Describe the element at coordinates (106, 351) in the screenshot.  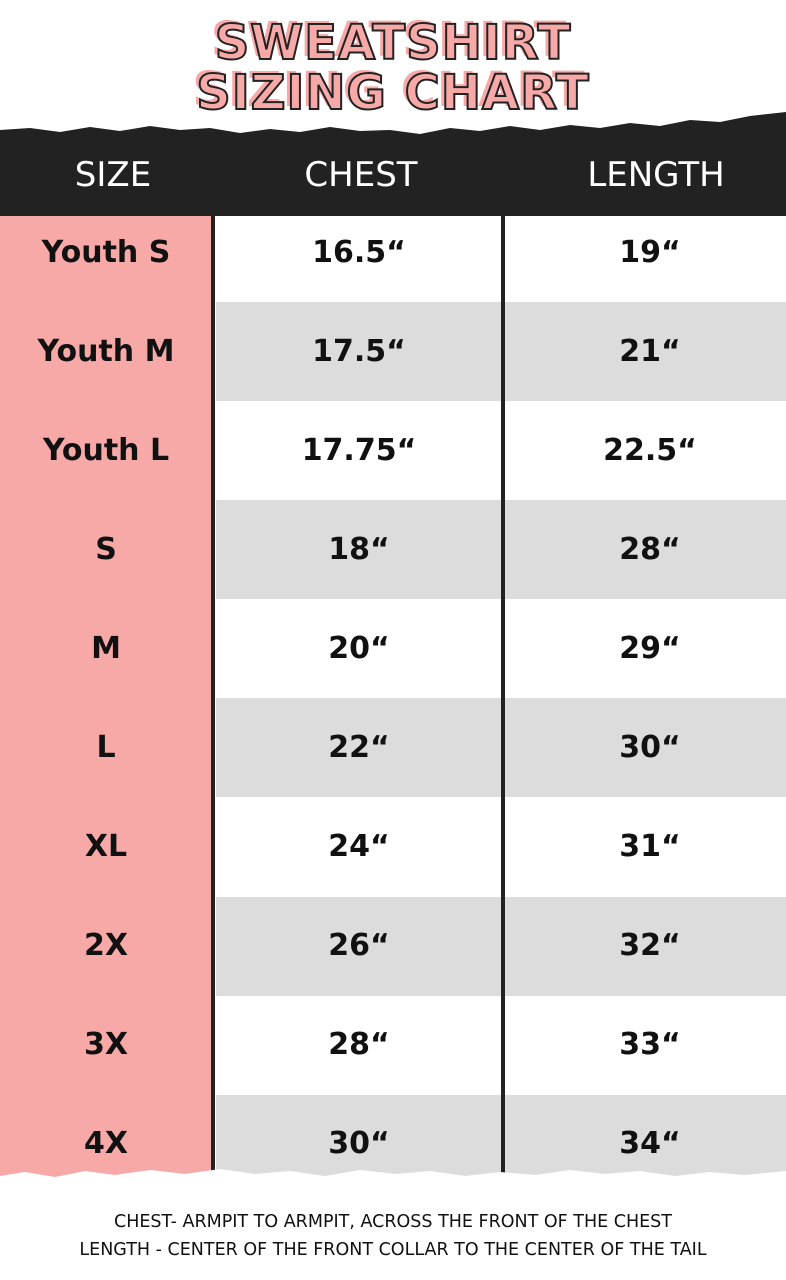
I see `cell-size: Youth M` at that location.